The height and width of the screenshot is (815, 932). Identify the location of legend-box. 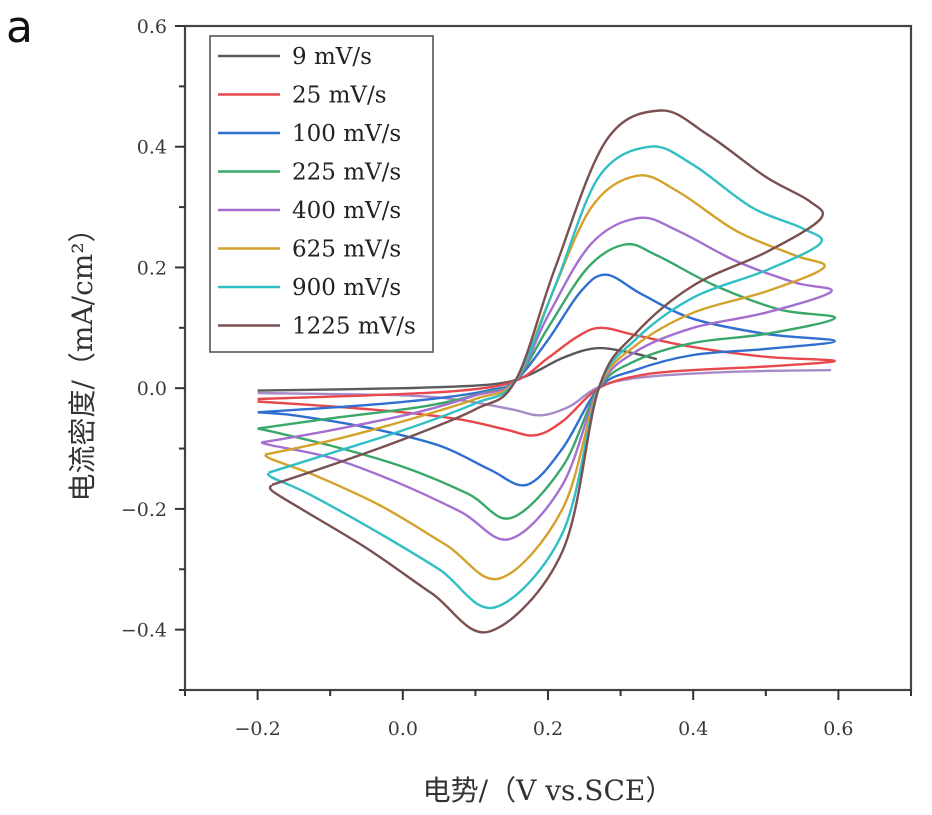
(321, 194).